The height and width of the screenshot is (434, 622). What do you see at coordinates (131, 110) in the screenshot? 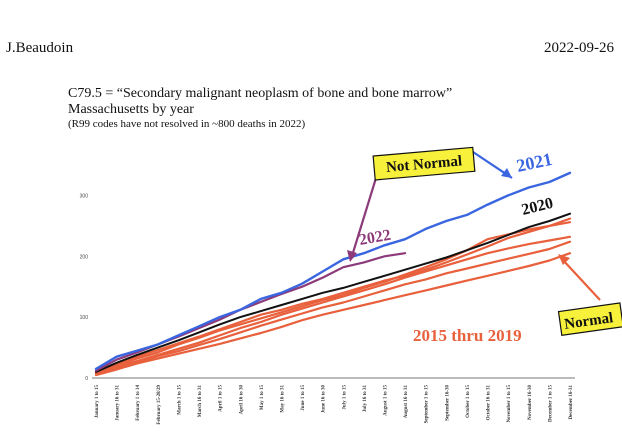
I see `chart-subtitle: Massachusetts by year` at bounding box center [131, 110].